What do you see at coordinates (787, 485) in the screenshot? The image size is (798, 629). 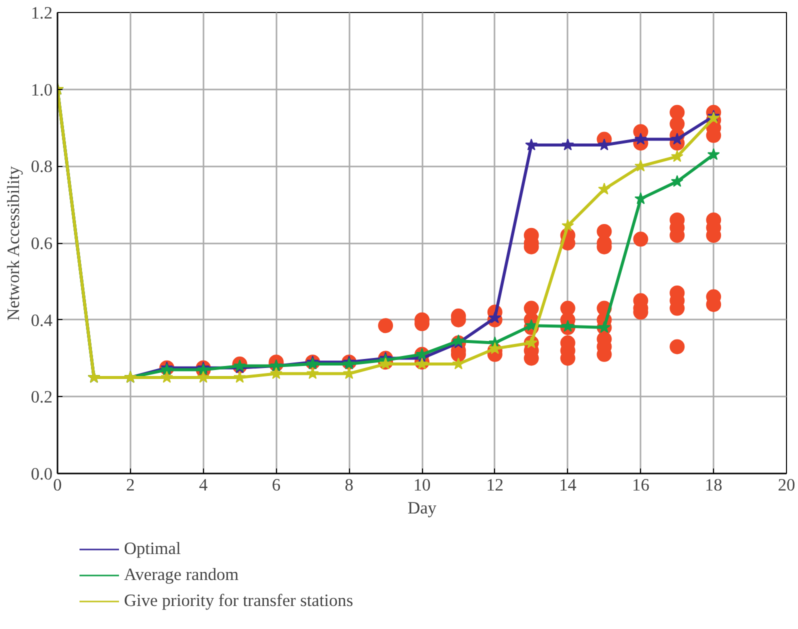 I see `x-tick-label: 20` at bounding box center [787, 485].